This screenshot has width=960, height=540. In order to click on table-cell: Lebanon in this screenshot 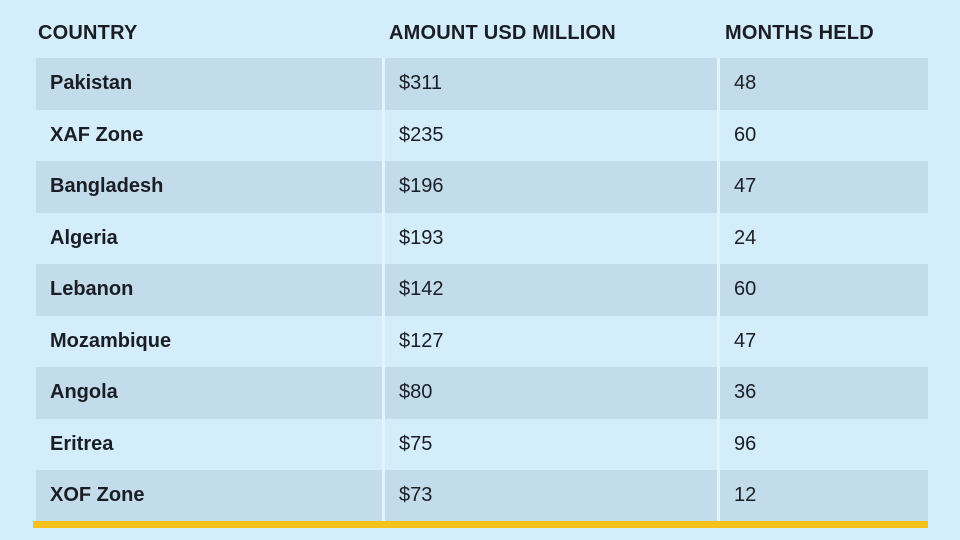, I will do `click(210, 290)`.